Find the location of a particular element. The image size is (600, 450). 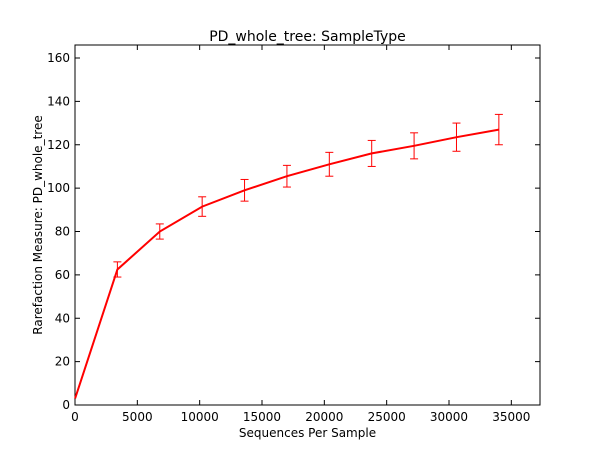

y-axis-label: Rarefaction Measure: PD_whole_tree is located at coordinates (38, 224).